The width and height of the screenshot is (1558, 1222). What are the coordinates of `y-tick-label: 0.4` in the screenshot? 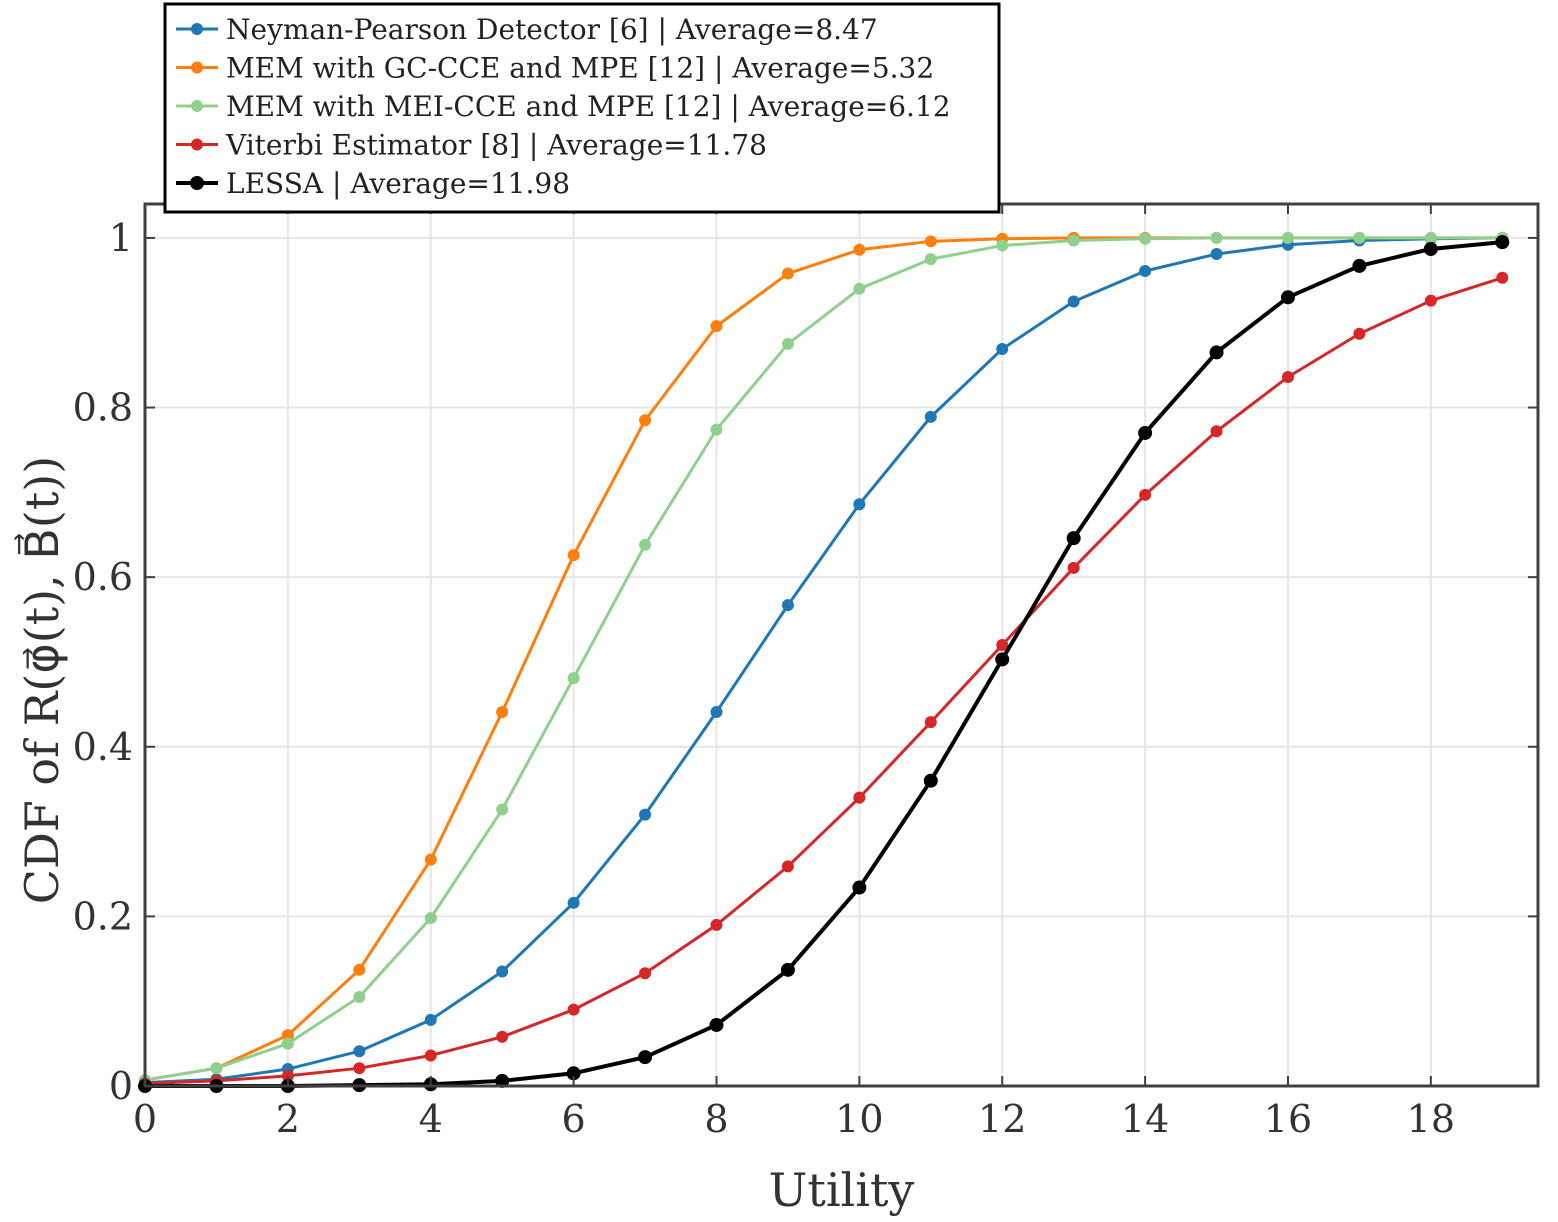 It's located at (103, 747).